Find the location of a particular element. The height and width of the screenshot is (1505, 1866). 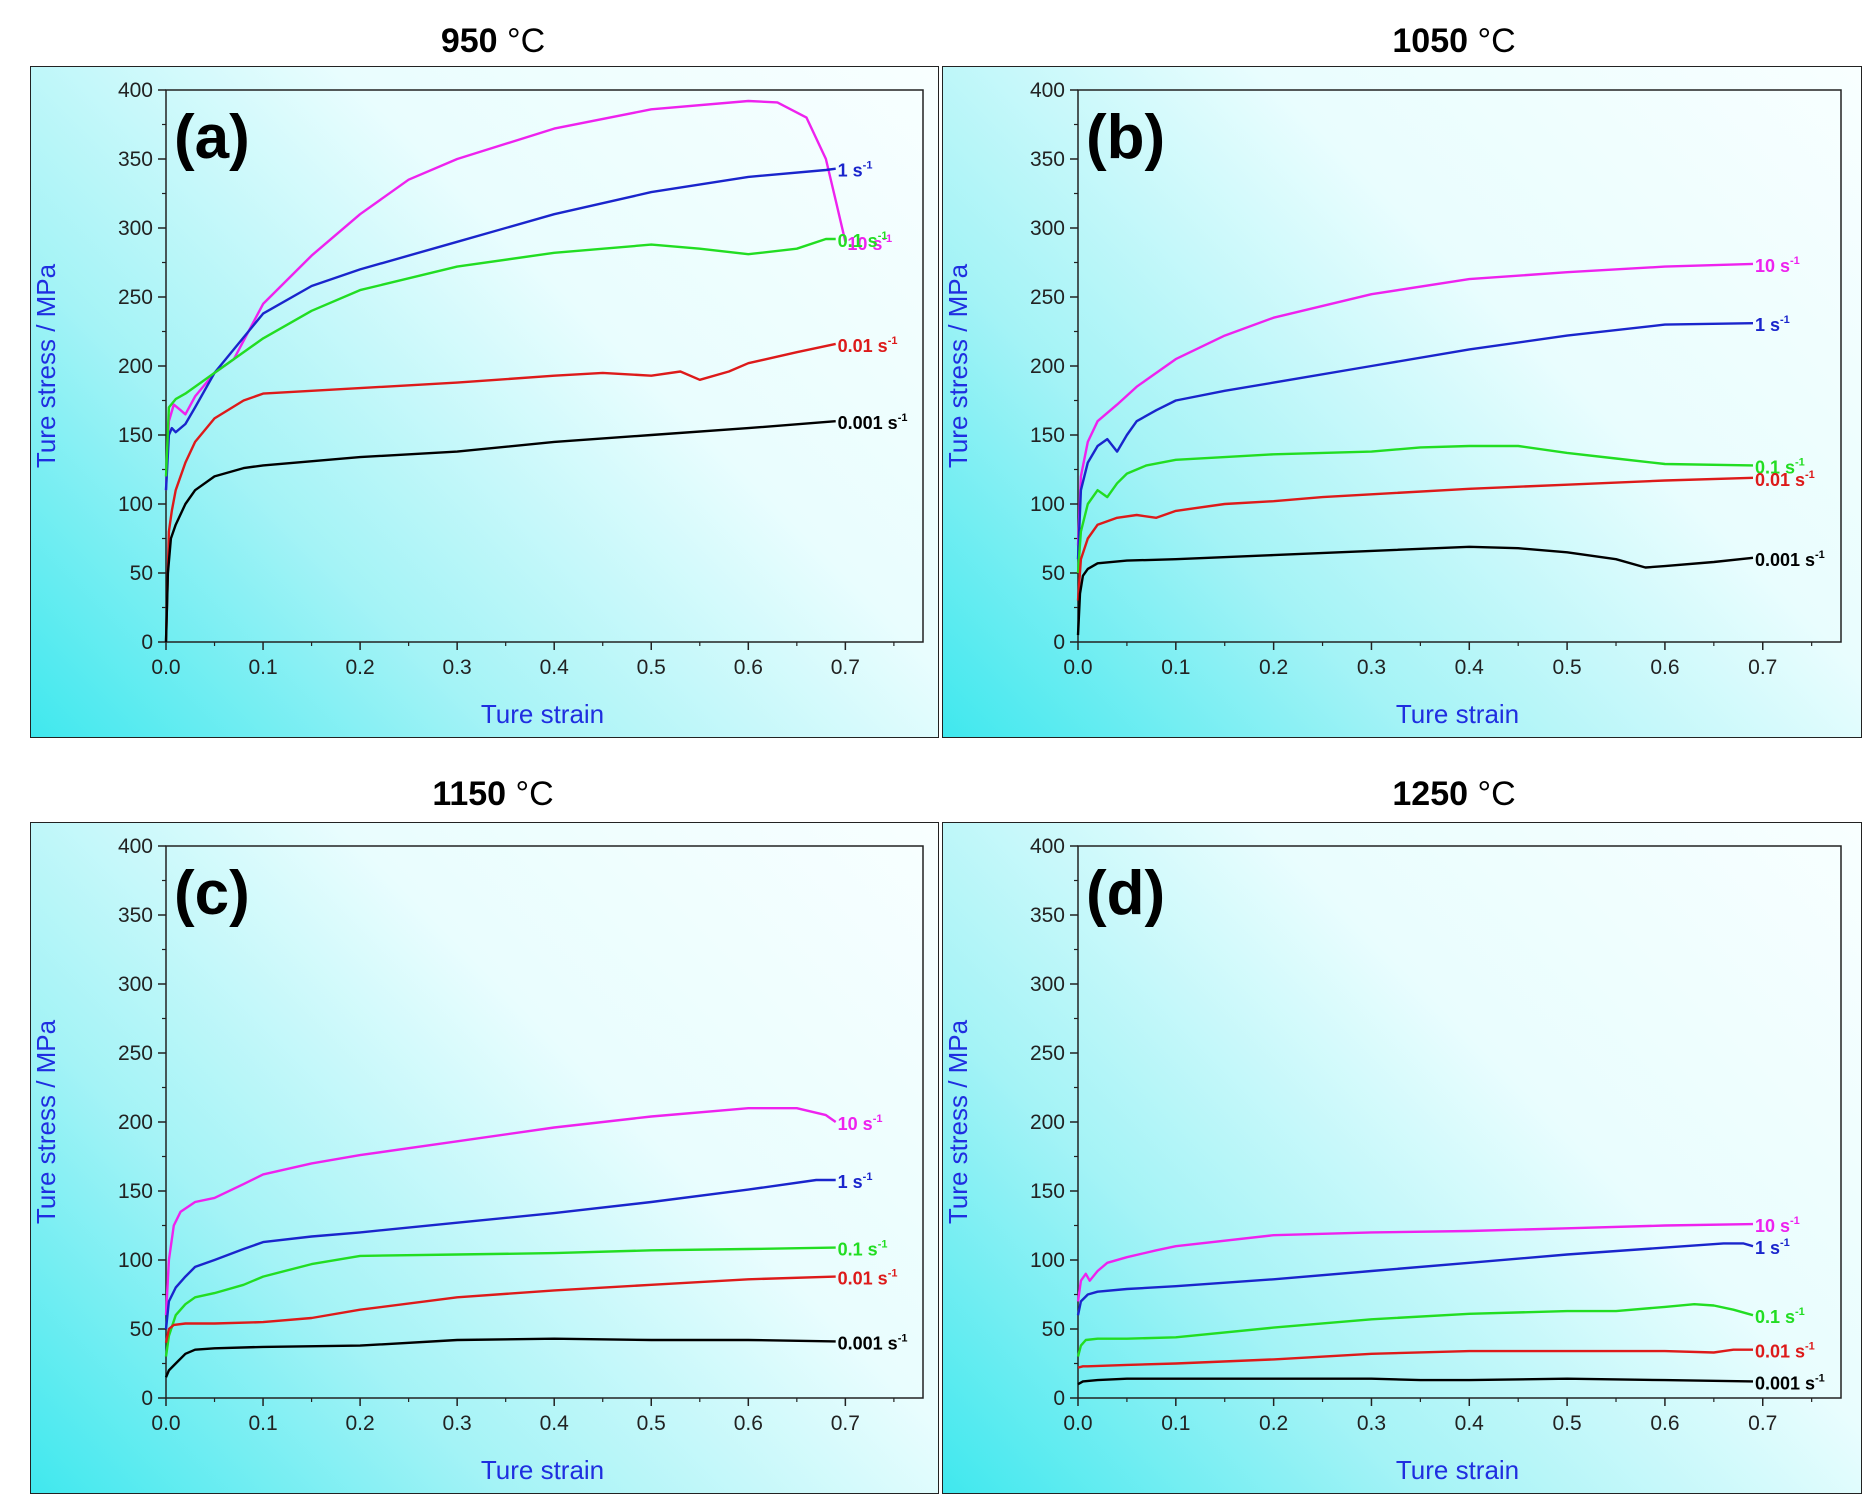

temperature-value: 1250 is located at coordinates (1430, 794).